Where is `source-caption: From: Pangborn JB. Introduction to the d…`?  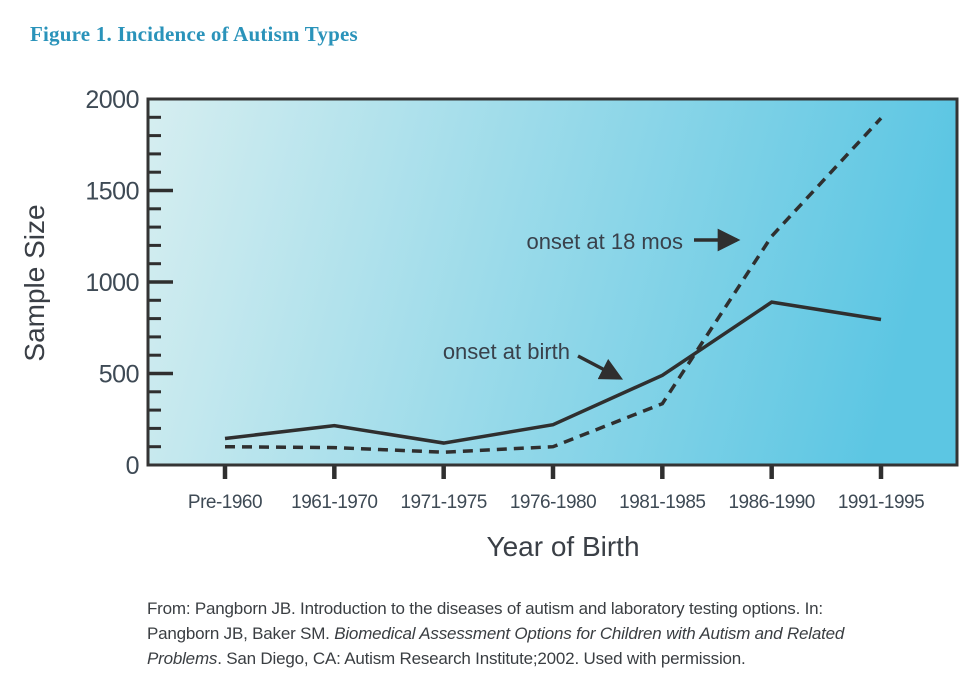
source-caption: From: Pangborn JB. Introduction to the d… is located at coordinates (503, 633).